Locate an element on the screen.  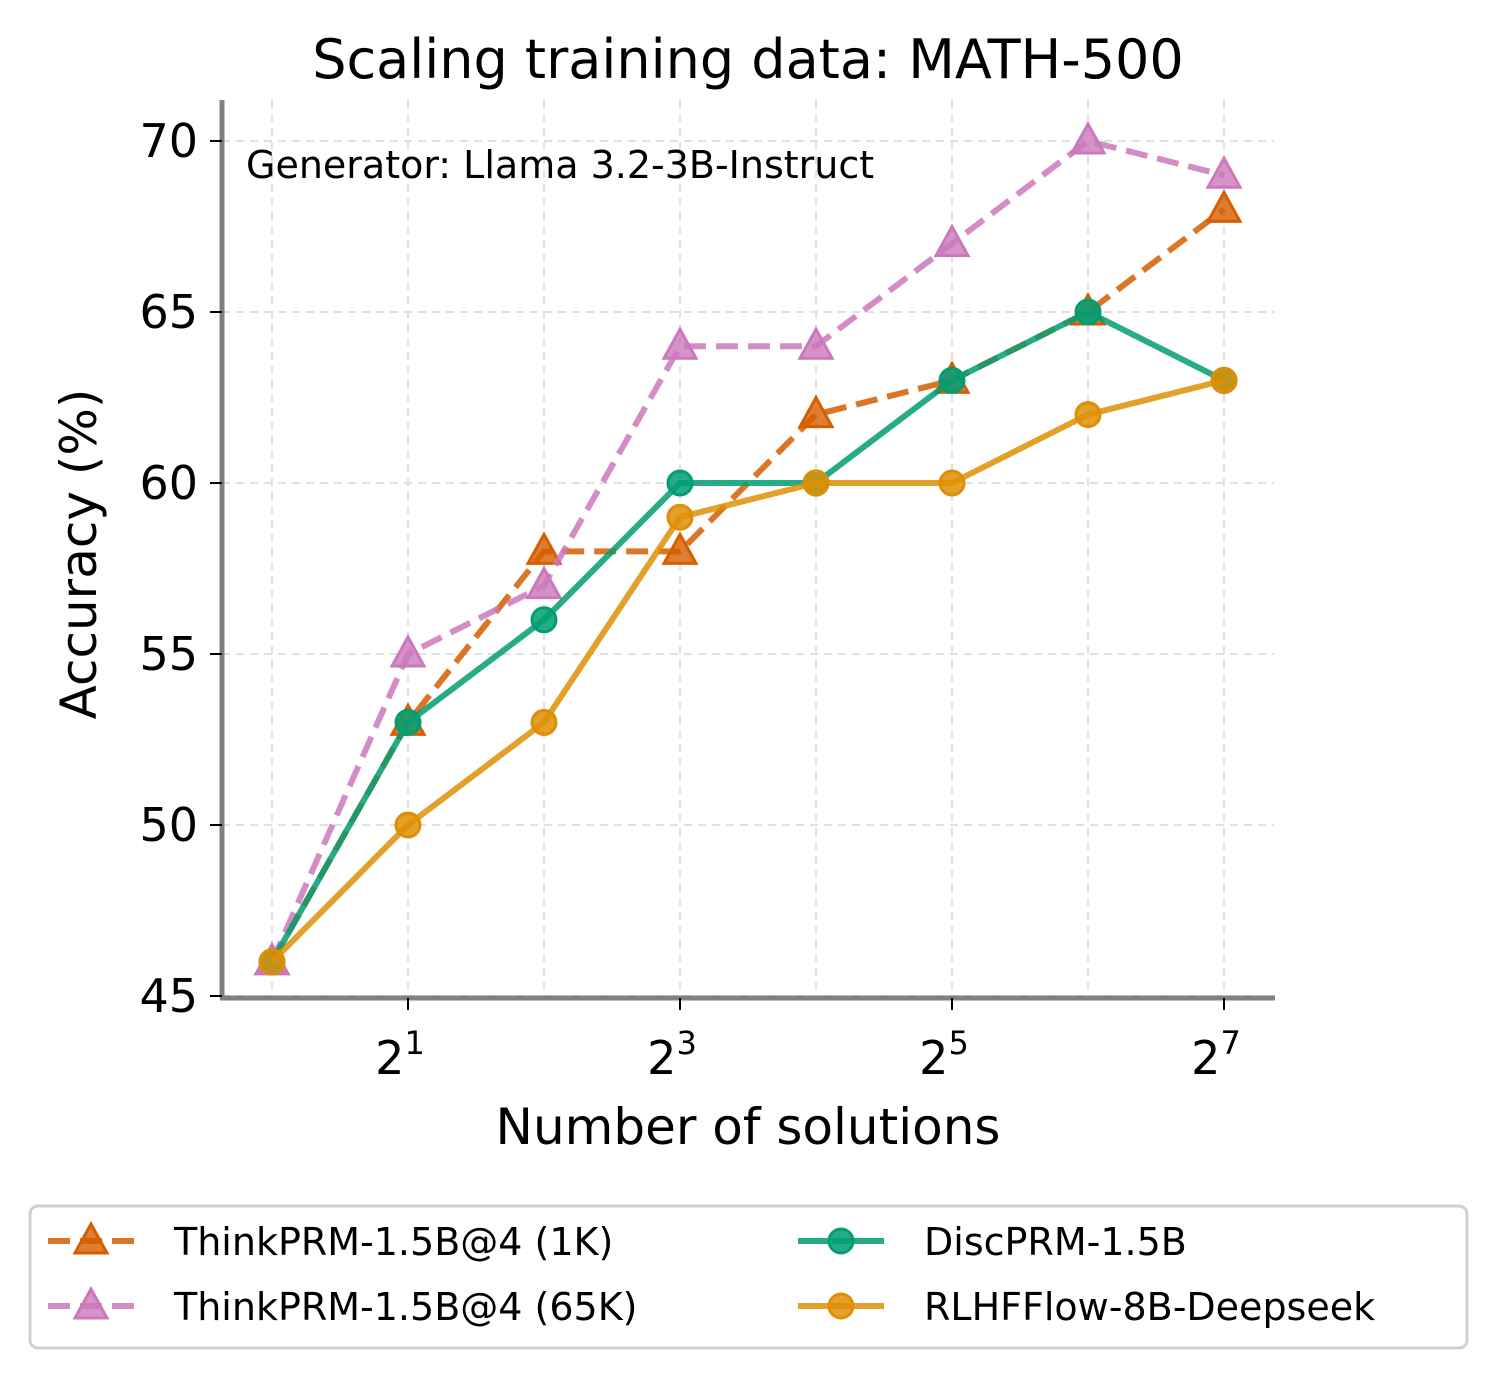
y-axis-label: Accuracy (%) is located at coordinates (79, 554).